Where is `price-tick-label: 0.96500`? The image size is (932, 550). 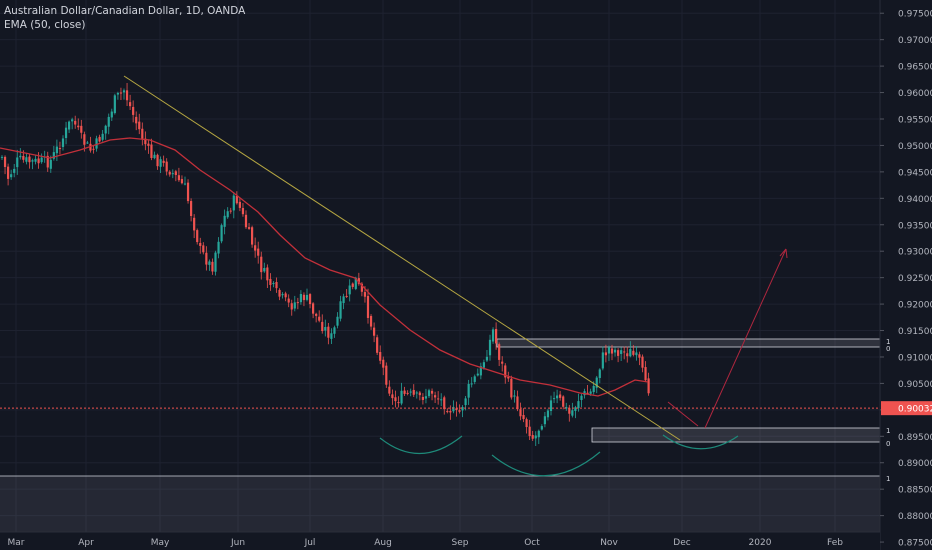 price-tick-label: 0.96500 is located at coordinates (915, 68).